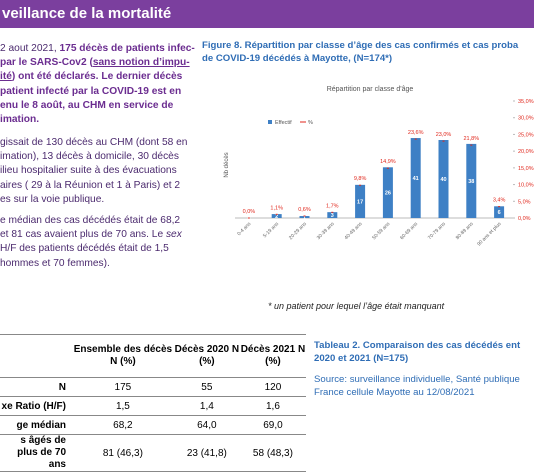 This screenshot has width=534, height=472. I want to click on text: de COVID-19 décédés à Mayotte, (N=174*), so click(297, 58).